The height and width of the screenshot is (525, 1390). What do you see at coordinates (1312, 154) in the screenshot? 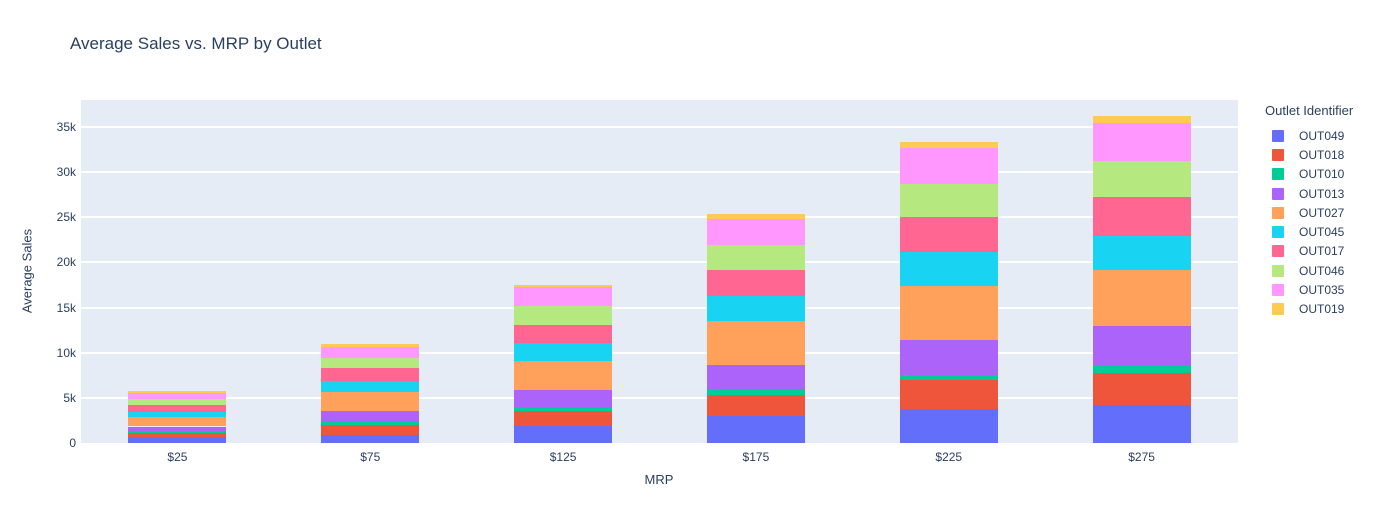
I see `legend-item-OUT018: OUT018` at bounding box center [1312, 154].